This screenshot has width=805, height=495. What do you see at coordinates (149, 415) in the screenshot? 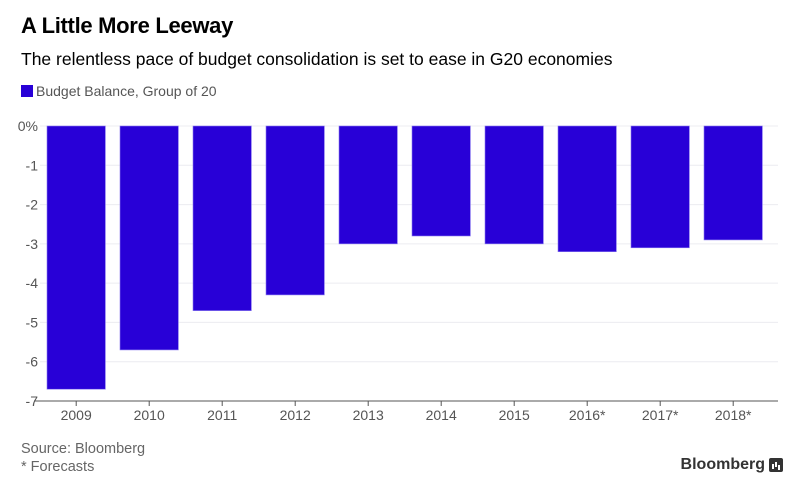
I see `x-tick-label: 2010` at bounding box center [149, 415].